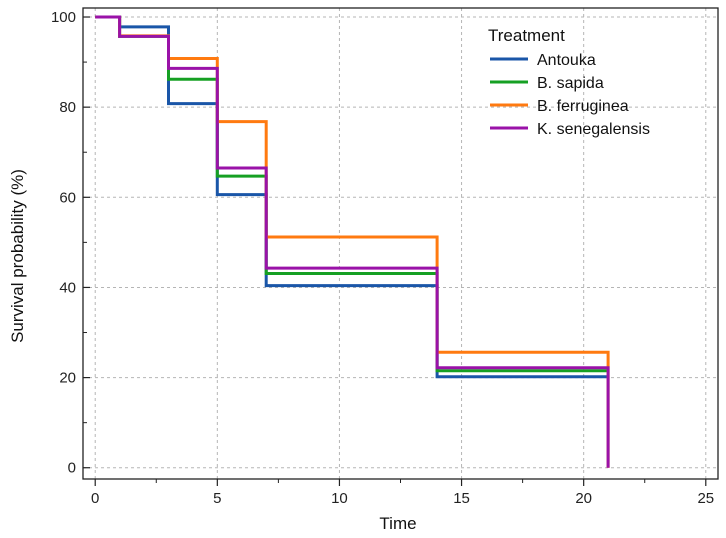 Image resolution: width=726 pixels, height=538 pixels. Describe the element at coordinates (705, 498) in the screenshot. I see `x-tick-label: 25` at that location.